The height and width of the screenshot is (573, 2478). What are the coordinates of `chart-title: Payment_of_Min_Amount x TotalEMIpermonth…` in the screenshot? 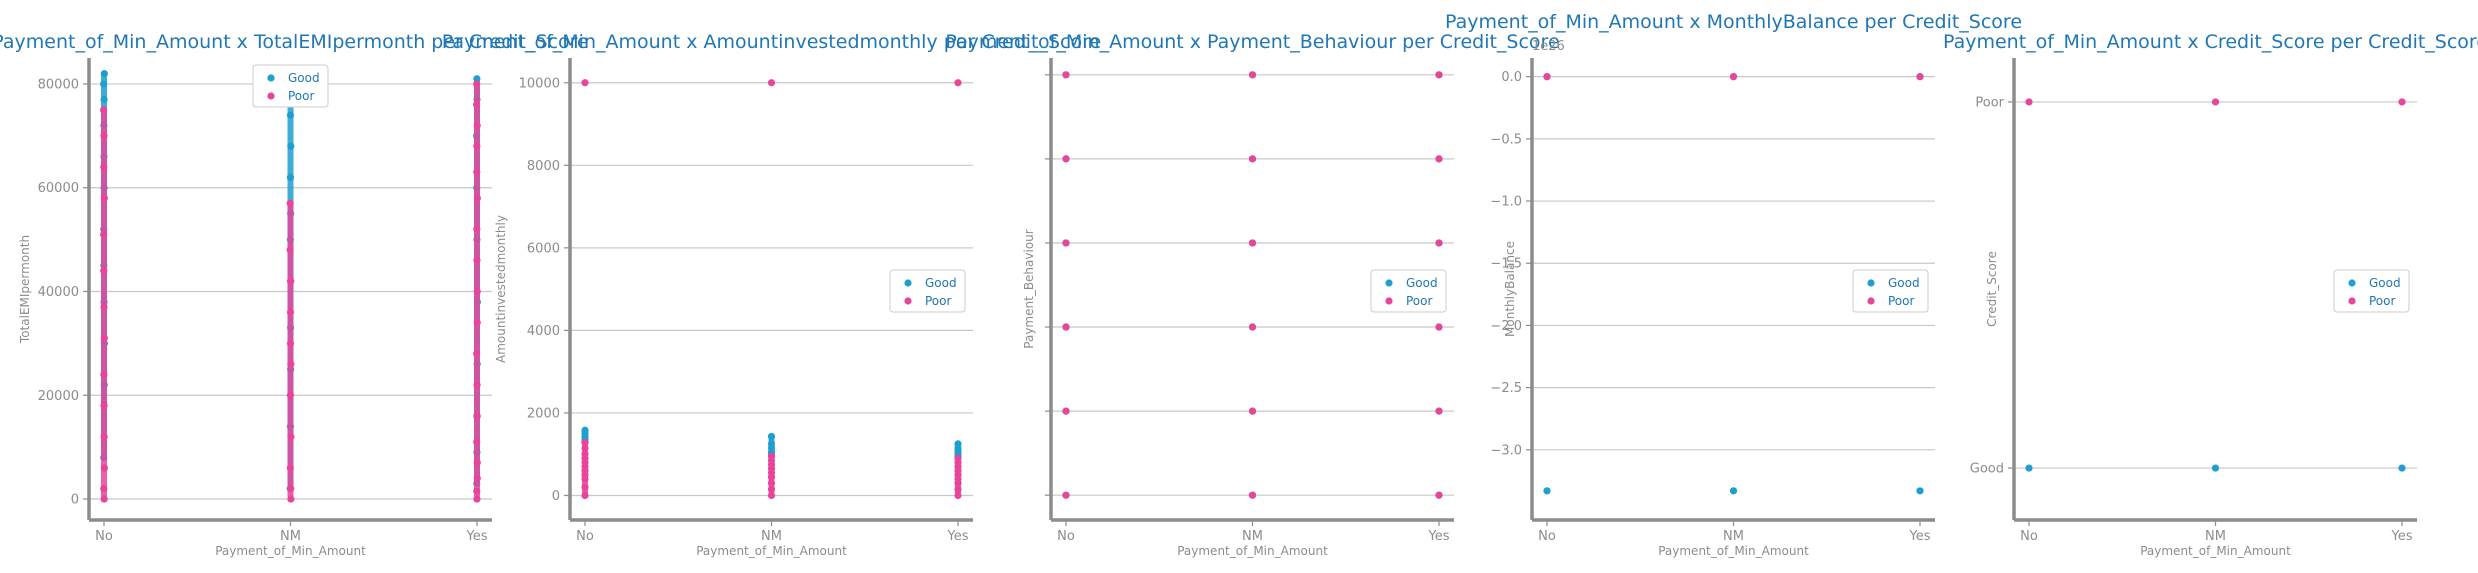 It's located at (294, 42).